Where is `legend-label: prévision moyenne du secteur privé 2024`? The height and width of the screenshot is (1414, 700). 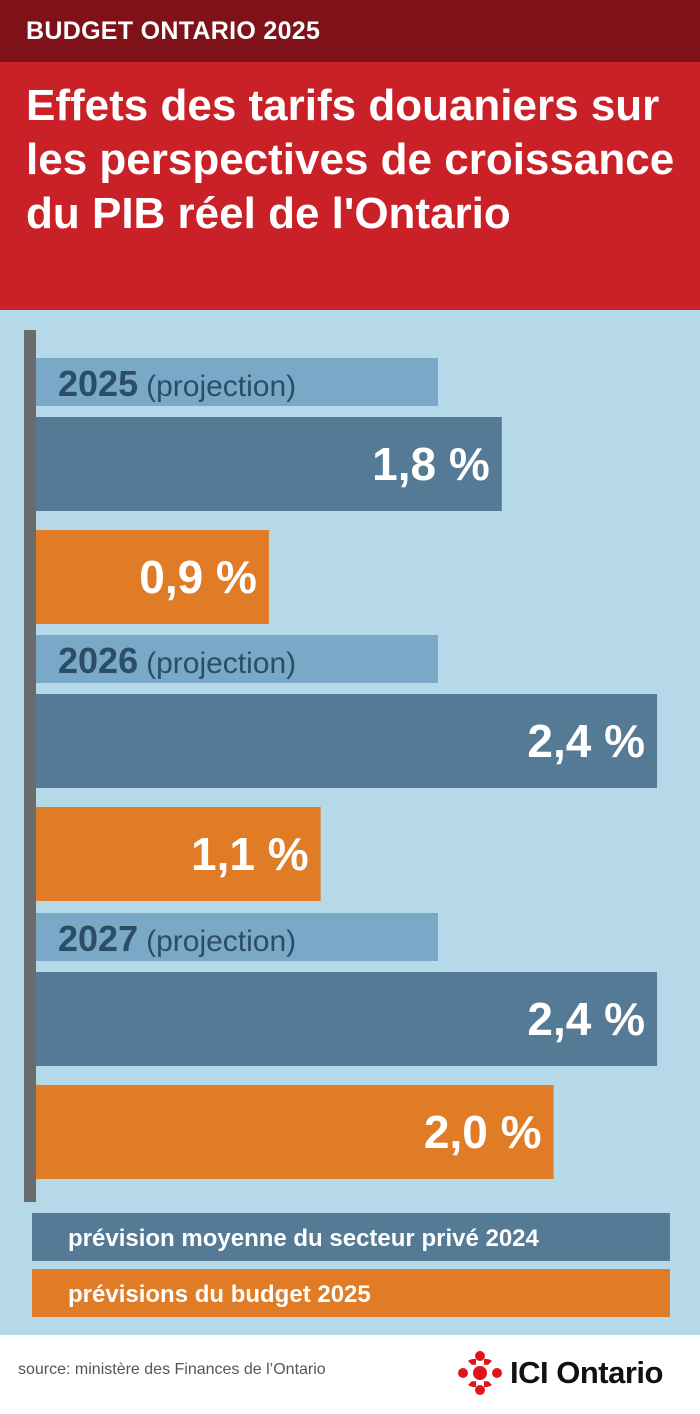
legend-label: prévision moyenne du secteur privé 2024 is located at coordinates (304, 1238).